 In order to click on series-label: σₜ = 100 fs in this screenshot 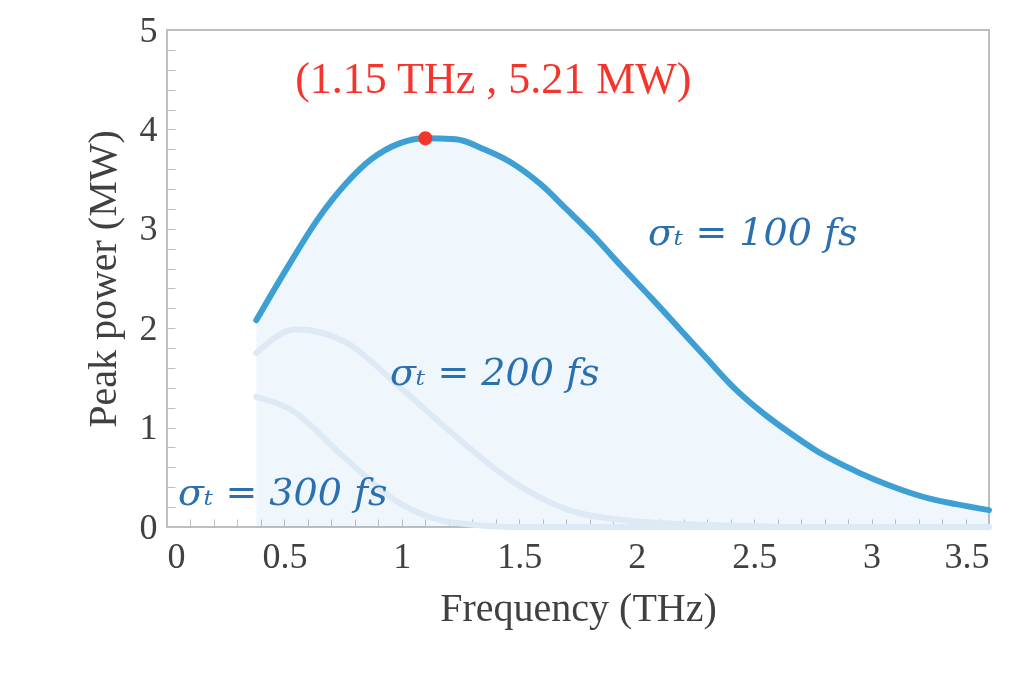, I will do `click(753, 232)`.